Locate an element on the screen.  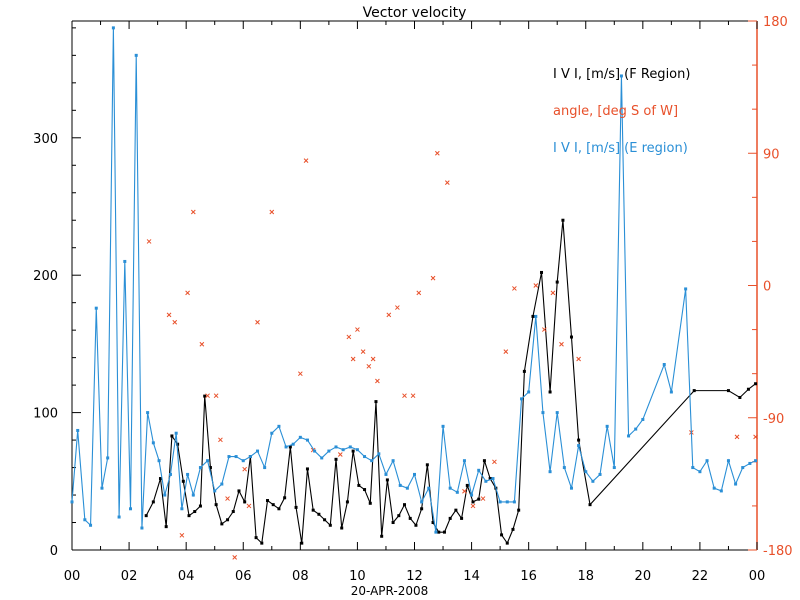
x-tick-label: 22 is located at coordinates (700, 576).